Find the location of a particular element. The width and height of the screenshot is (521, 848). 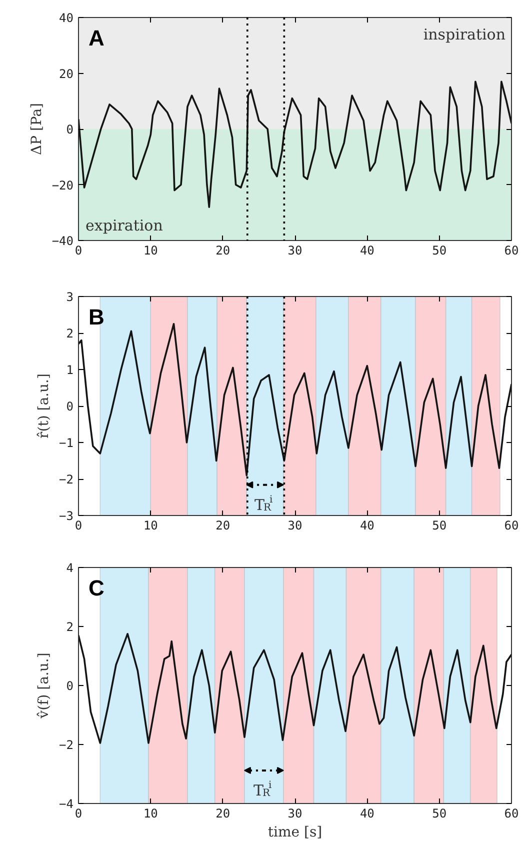

y-tick-label: −4 is located at coordinates (66, 804).